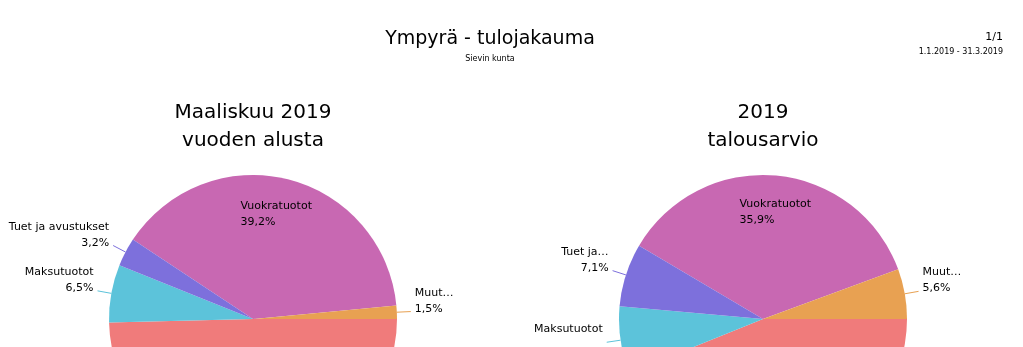  What do you see at coordinates (95, 242) in the screenshot?
I see `data-label: 3,2%` at bounding box center [95, 242].